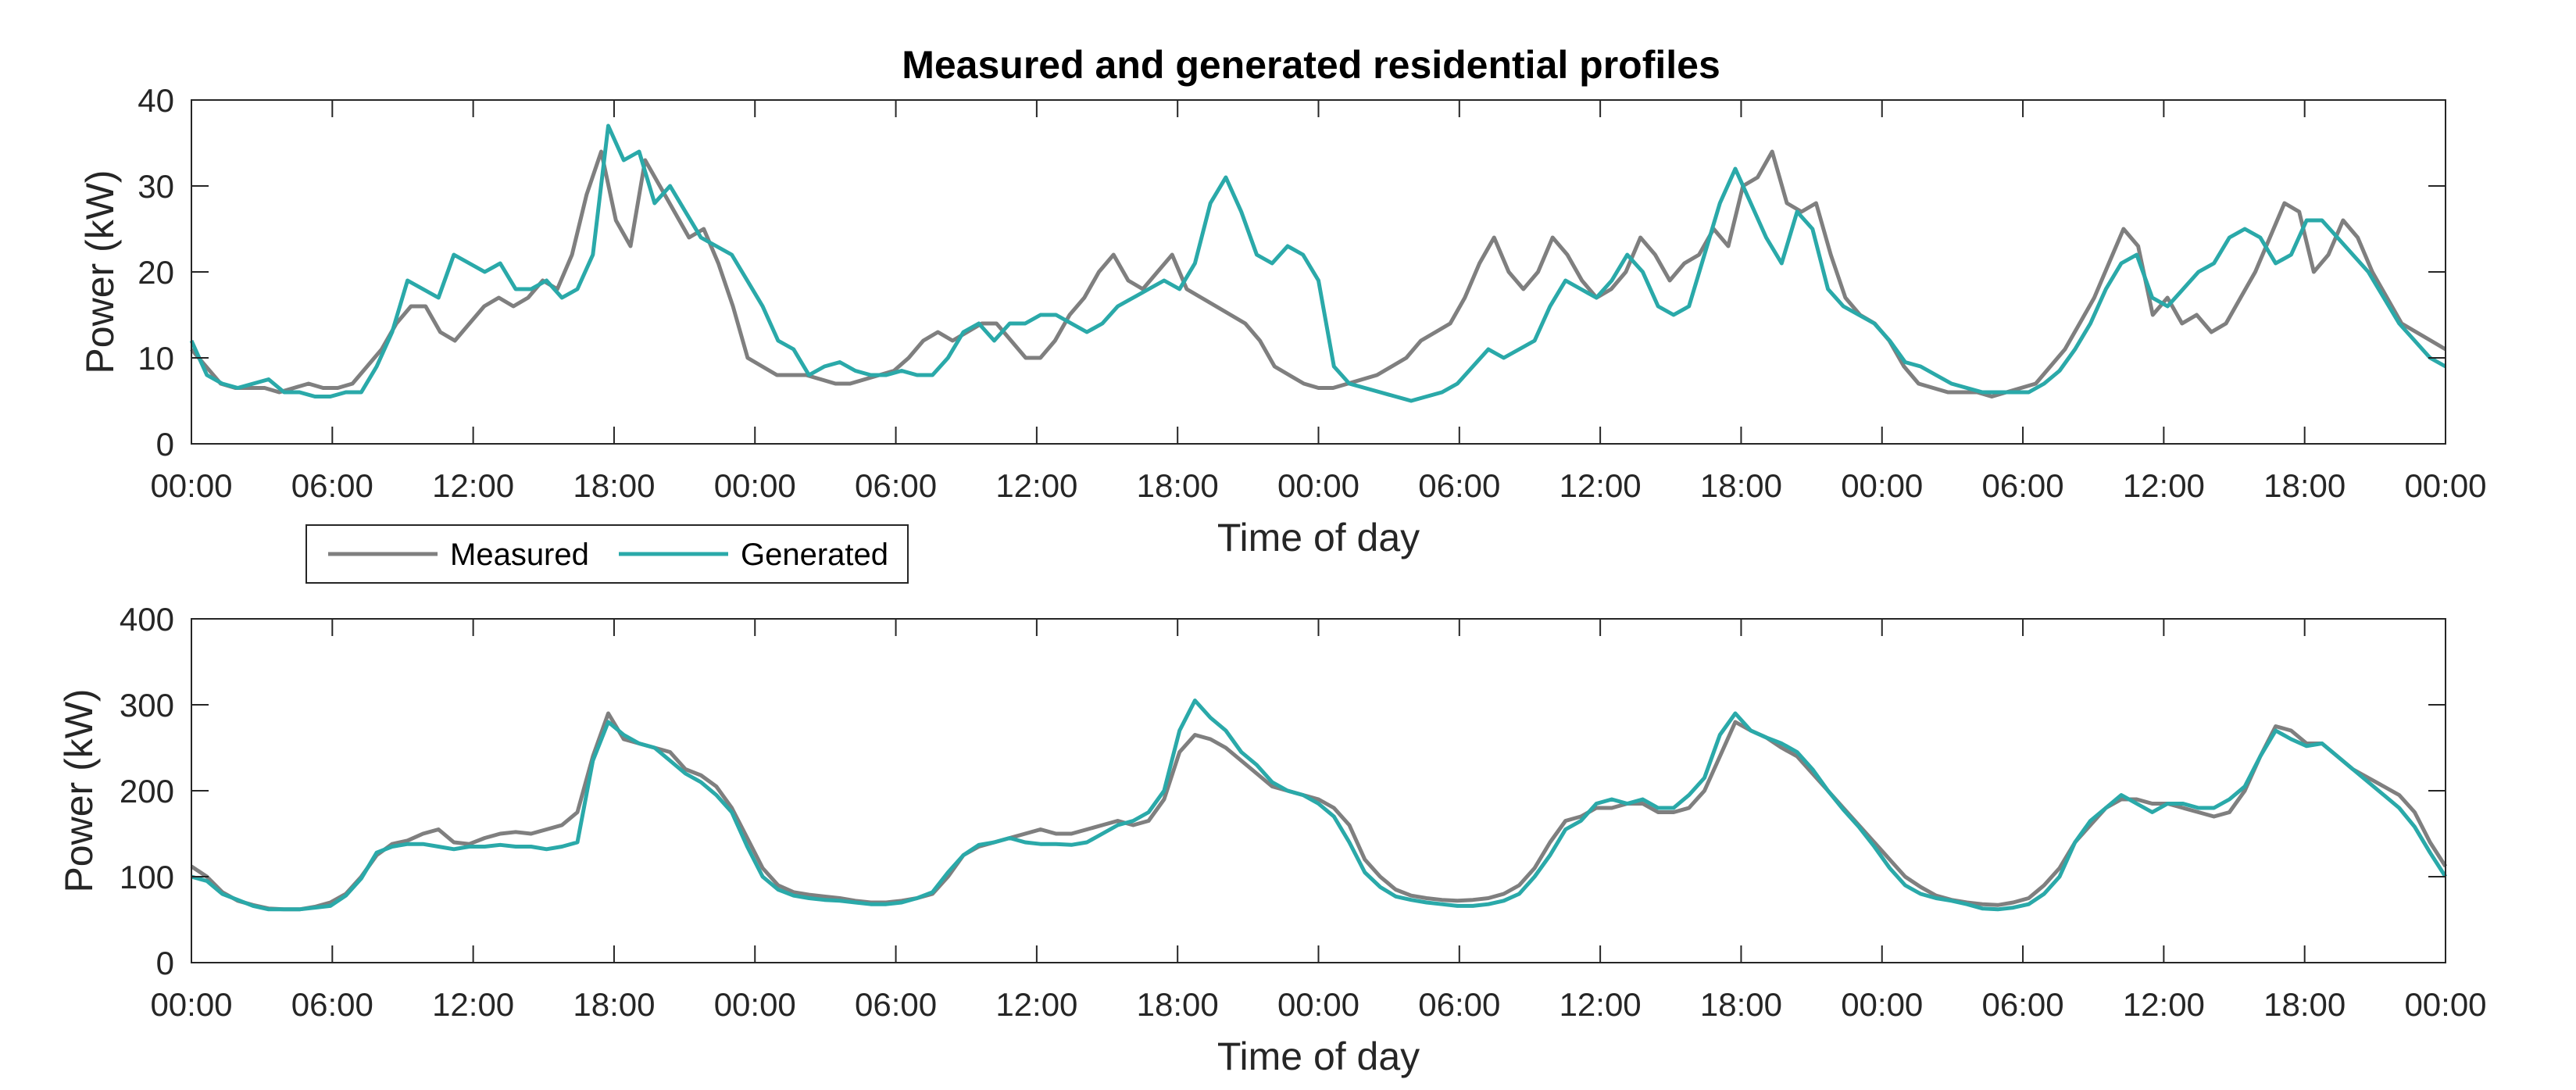 This screenshot has height=1090, width=2576. Describe the element at coordinates (156, 272) in the screenshot. I see `y-tick-label: 20` at that location.